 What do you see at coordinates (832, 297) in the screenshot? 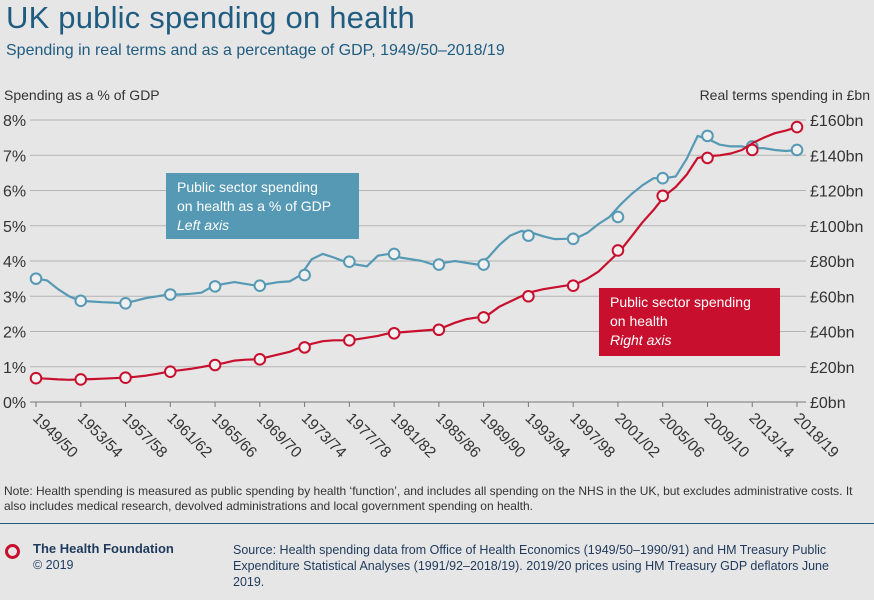
I see `right-tick-label: £60bn` at bounding box center [832, 297].